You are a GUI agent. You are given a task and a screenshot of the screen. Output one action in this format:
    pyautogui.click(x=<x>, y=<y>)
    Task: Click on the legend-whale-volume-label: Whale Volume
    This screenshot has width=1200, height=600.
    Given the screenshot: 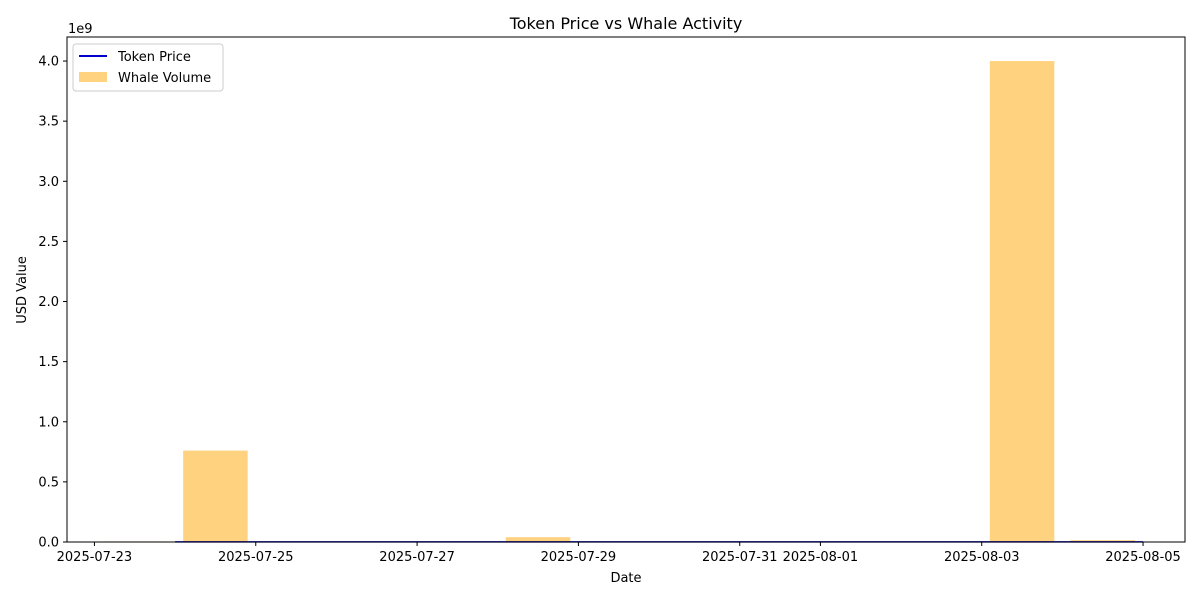 What is the action you would take?
    pyautogui.click(x=164, y=78)
    